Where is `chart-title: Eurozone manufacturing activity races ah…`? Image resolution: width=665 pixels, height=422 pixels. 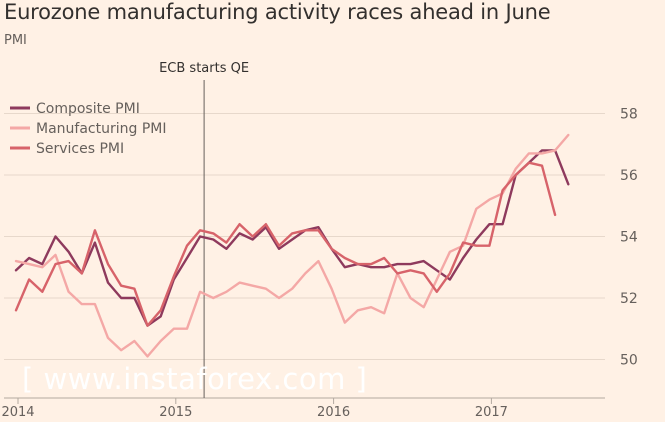 chart-title: Eurozone manufacturing activity races ah… is located at coordinates (277, 12).